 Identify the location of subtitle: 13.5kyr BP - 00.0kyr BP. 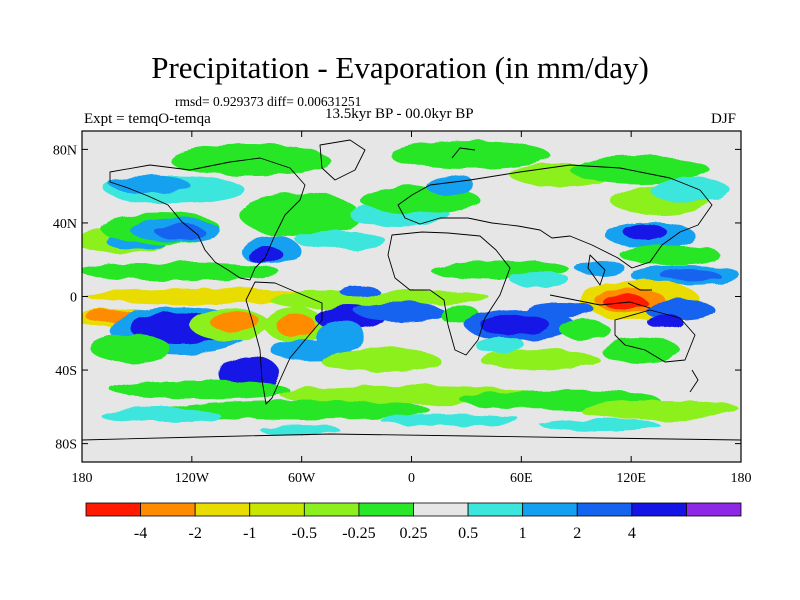
(399, 114).